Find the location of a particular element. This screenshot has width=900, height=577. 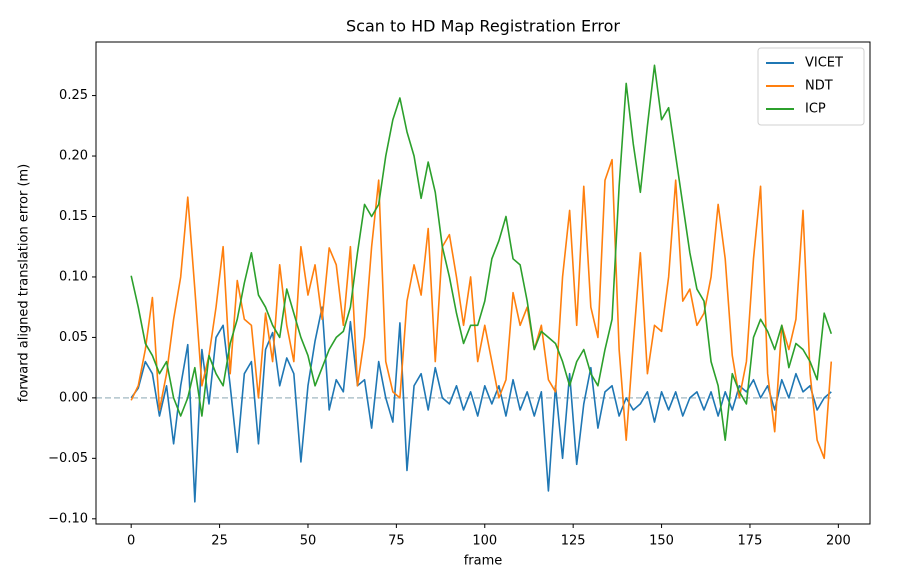

y-tick-label: −0.05 is located at coordinates (68, 458).